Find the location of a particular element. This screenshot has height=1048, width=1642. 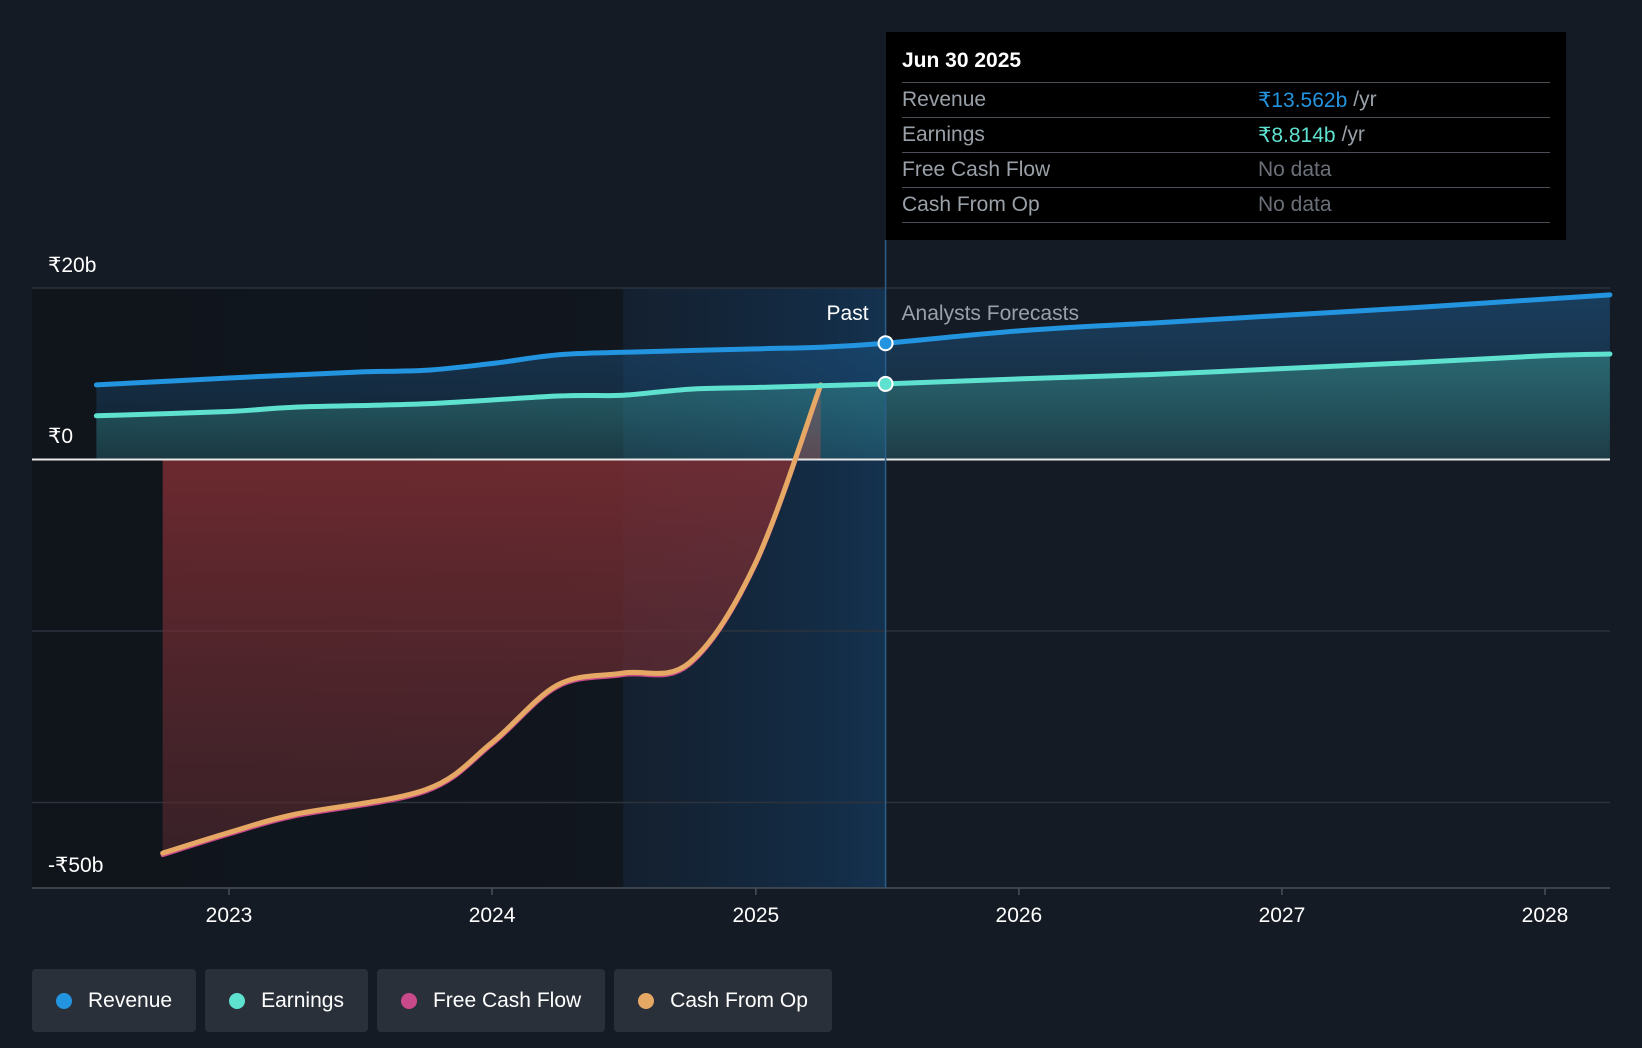

past-label: Past is located at coordinates (848, 313).